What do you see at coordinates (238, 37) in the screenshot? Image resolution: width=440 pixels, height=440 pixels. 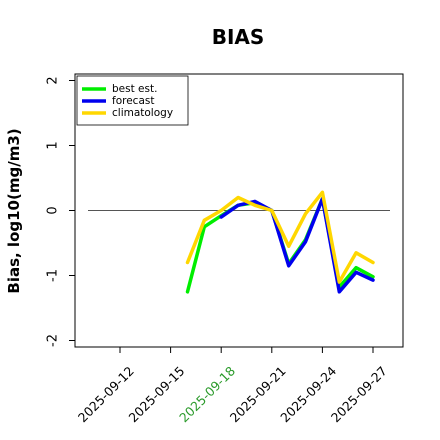 I see `chart-title: BIAS` at bounding box center [238, 37].